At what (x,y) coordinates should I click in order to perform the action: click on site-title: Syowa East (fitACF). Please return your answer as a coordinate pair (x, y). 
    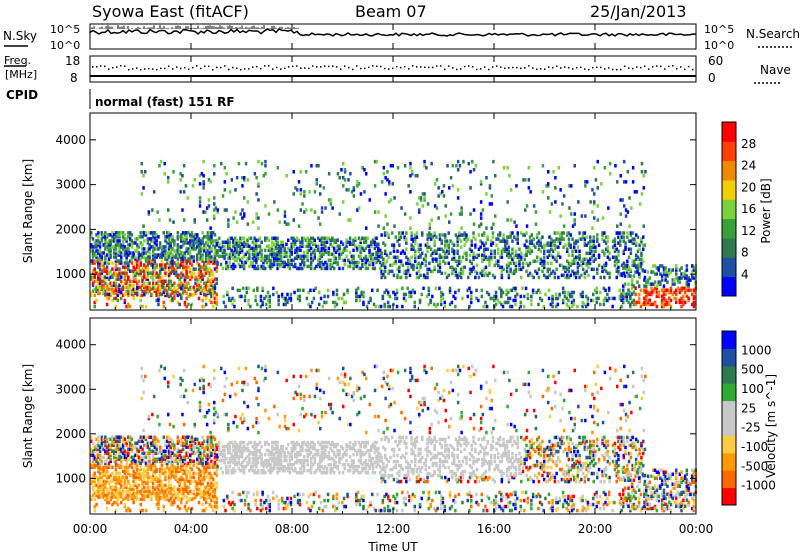
    Looking at the image, I should click on (170, 11).